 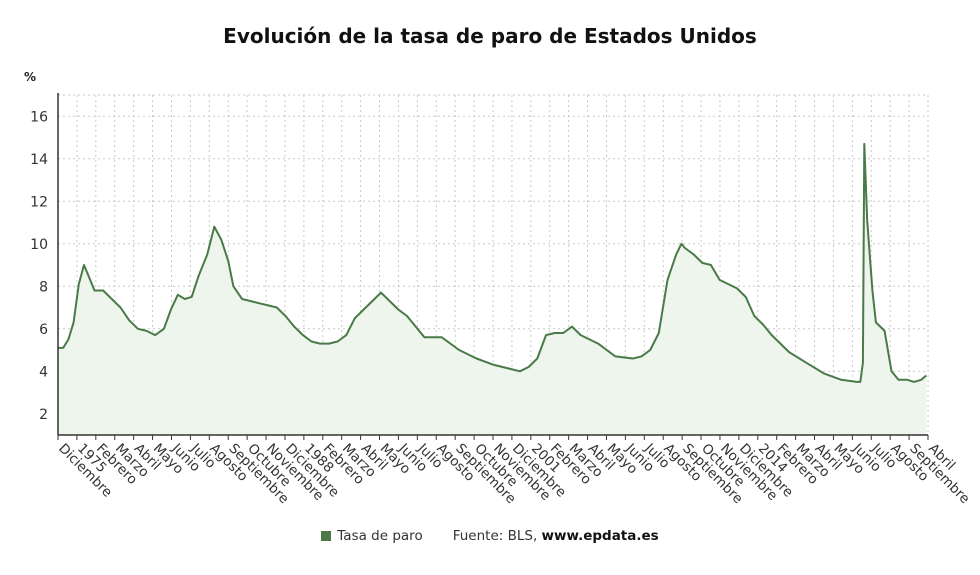 What do you see at coordinates (43, 415) in the screenshot?
I see `y-tick-label: 2` at bounding box center [43, 415].